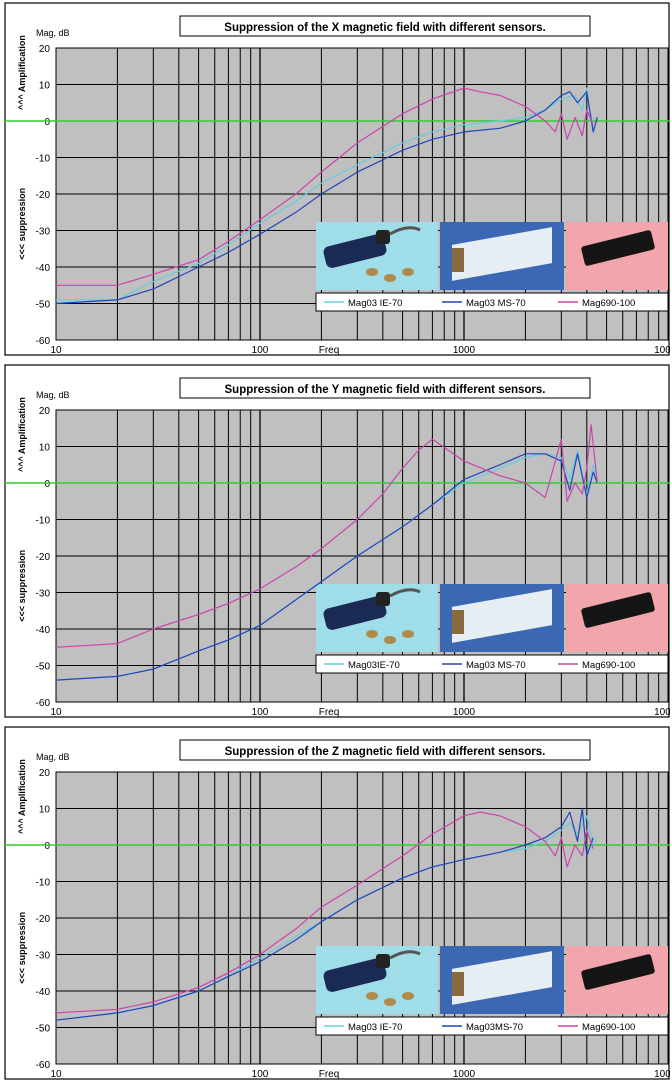 The height and width of the screenshot is (1089, 672). I want to click on legend-label: Mag03IE-70, so click(374, 665).